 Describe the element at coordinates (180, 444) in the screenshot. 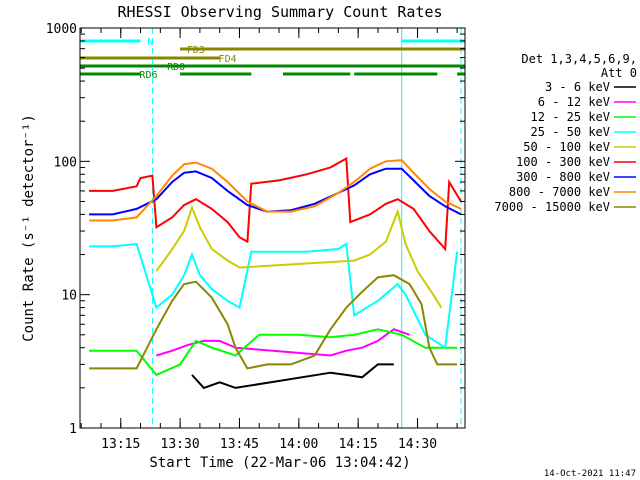

I see `x-tick-label-1330: 13:30` at that location.